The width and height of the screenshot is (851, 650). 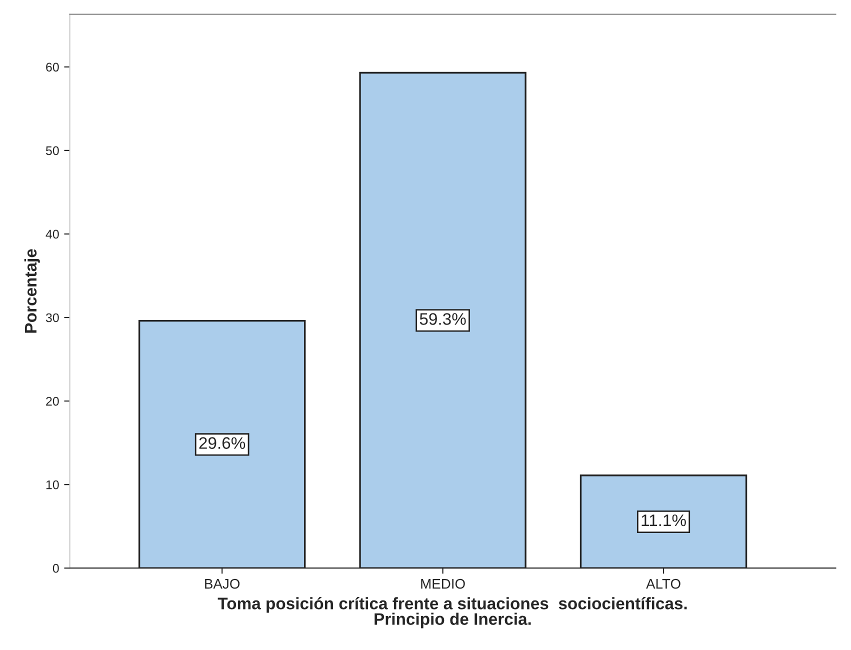 I want to click on x-tick-label: ALTO, so click(x=663, y=583).